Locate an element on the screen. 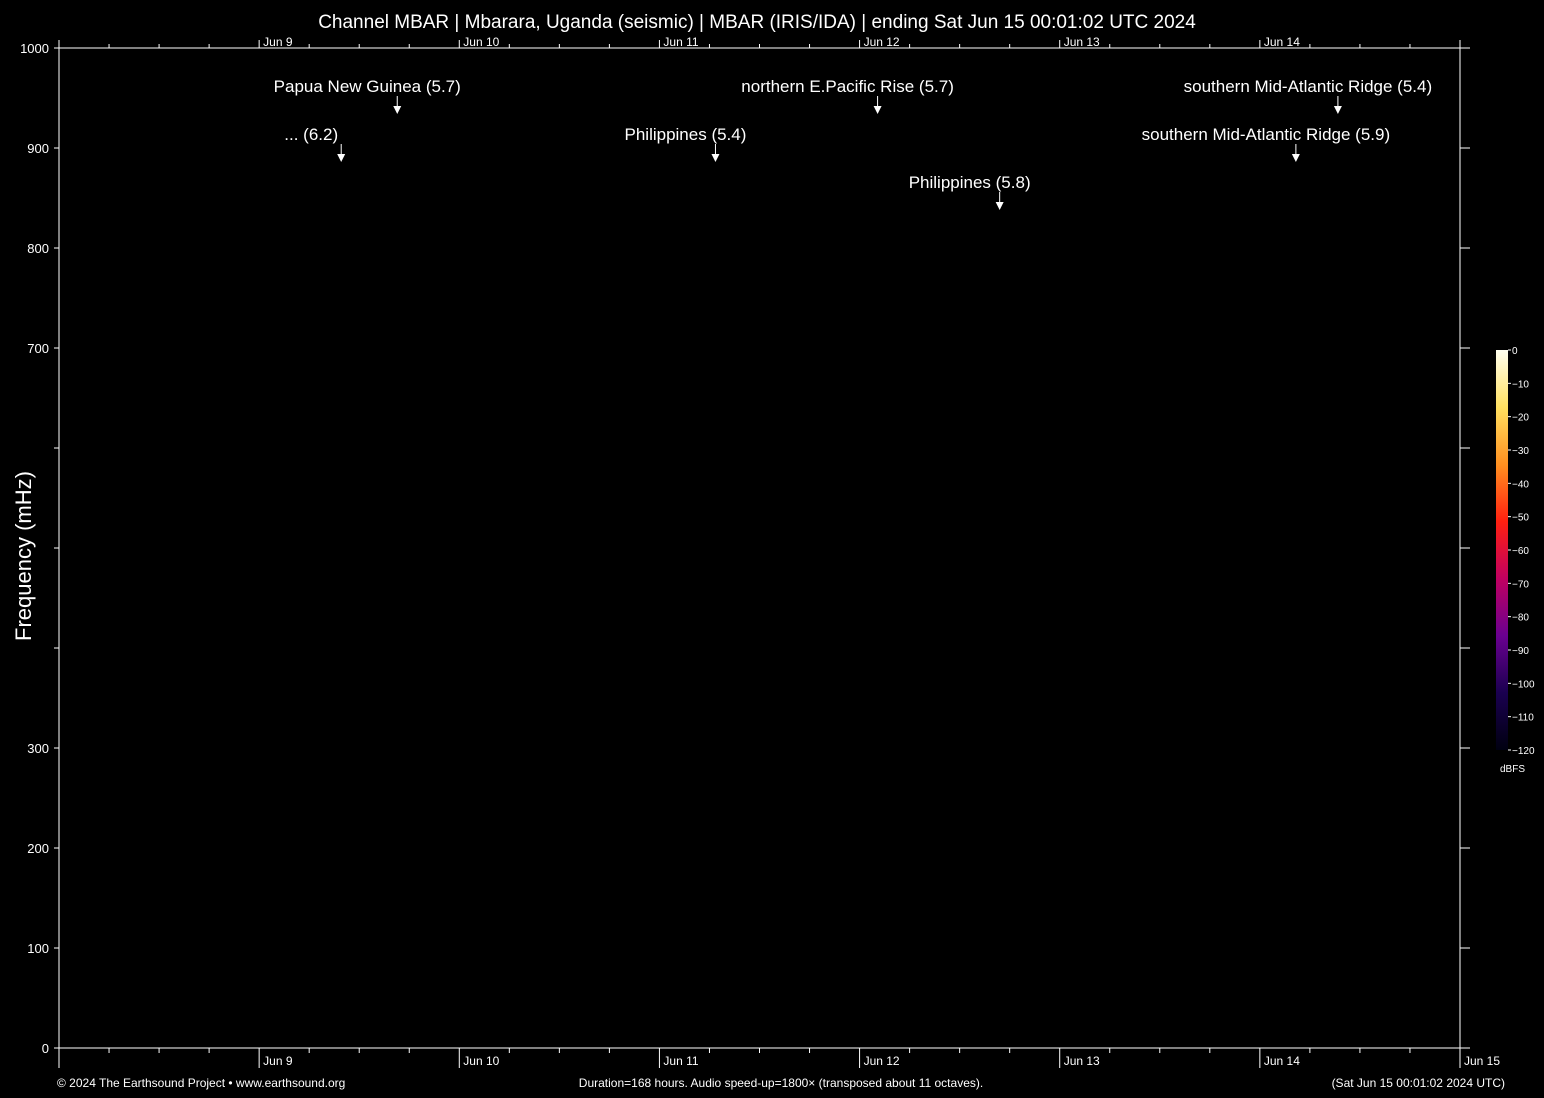 The image size is (1544, 1098). x-tick-label: Jun 11 is located at coordinates (680, 1061).